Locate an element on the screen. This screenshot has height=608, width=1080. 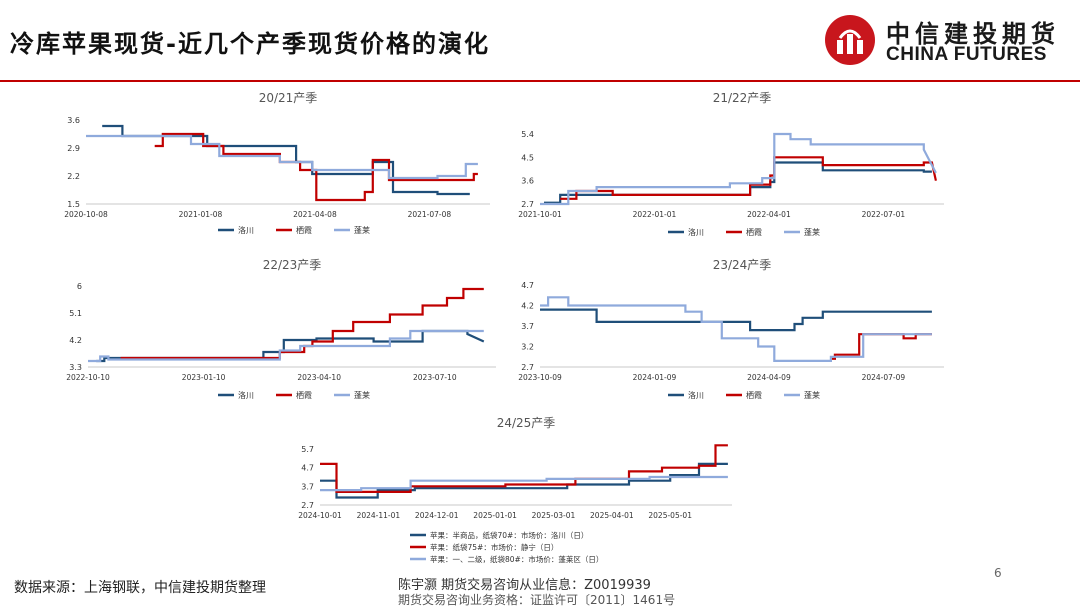
logo-english-name: CHINA FUTURES is located at coordinates (966, 54).